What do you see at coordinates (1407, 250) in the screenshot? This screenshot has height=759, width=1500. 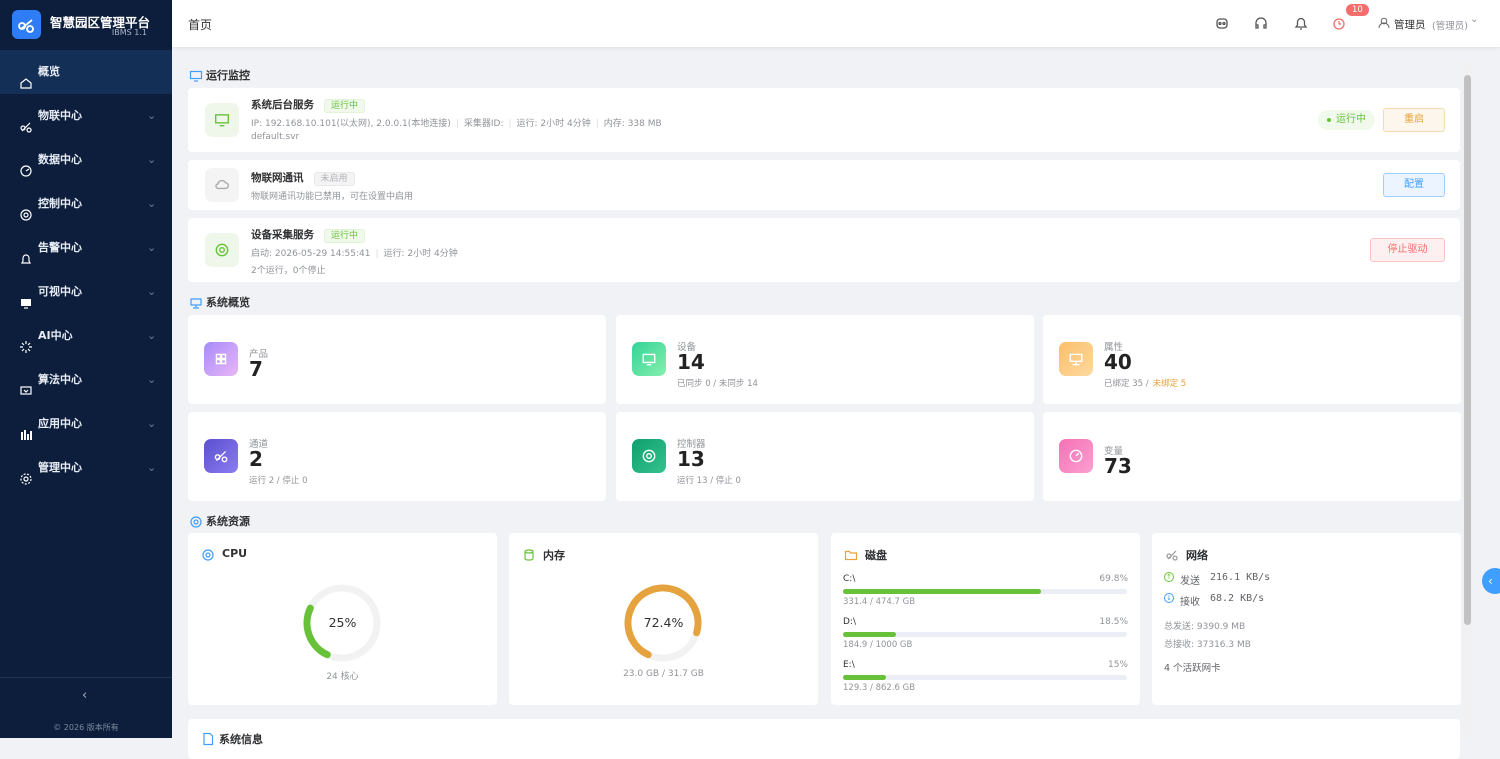 I see `action-button: 停止驱动` at bounding box center [1407, 250].